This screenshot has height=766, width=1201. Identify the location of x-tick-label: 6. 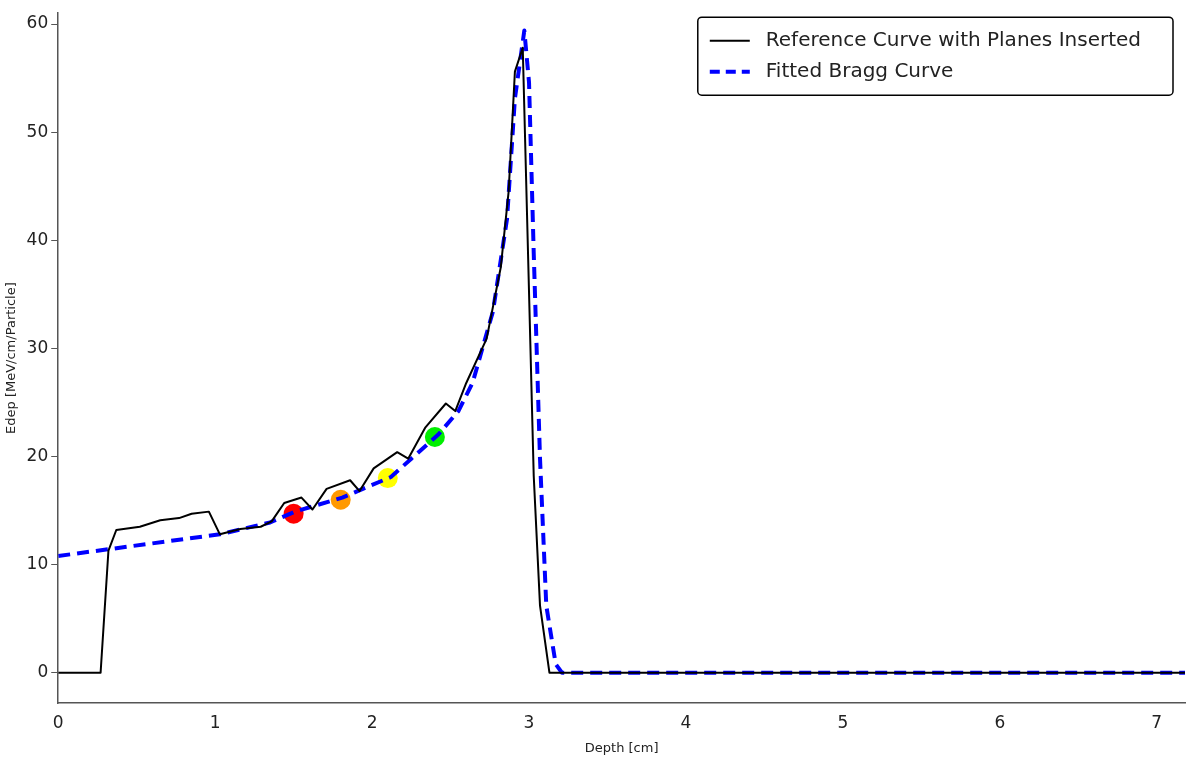
(1000, 721).